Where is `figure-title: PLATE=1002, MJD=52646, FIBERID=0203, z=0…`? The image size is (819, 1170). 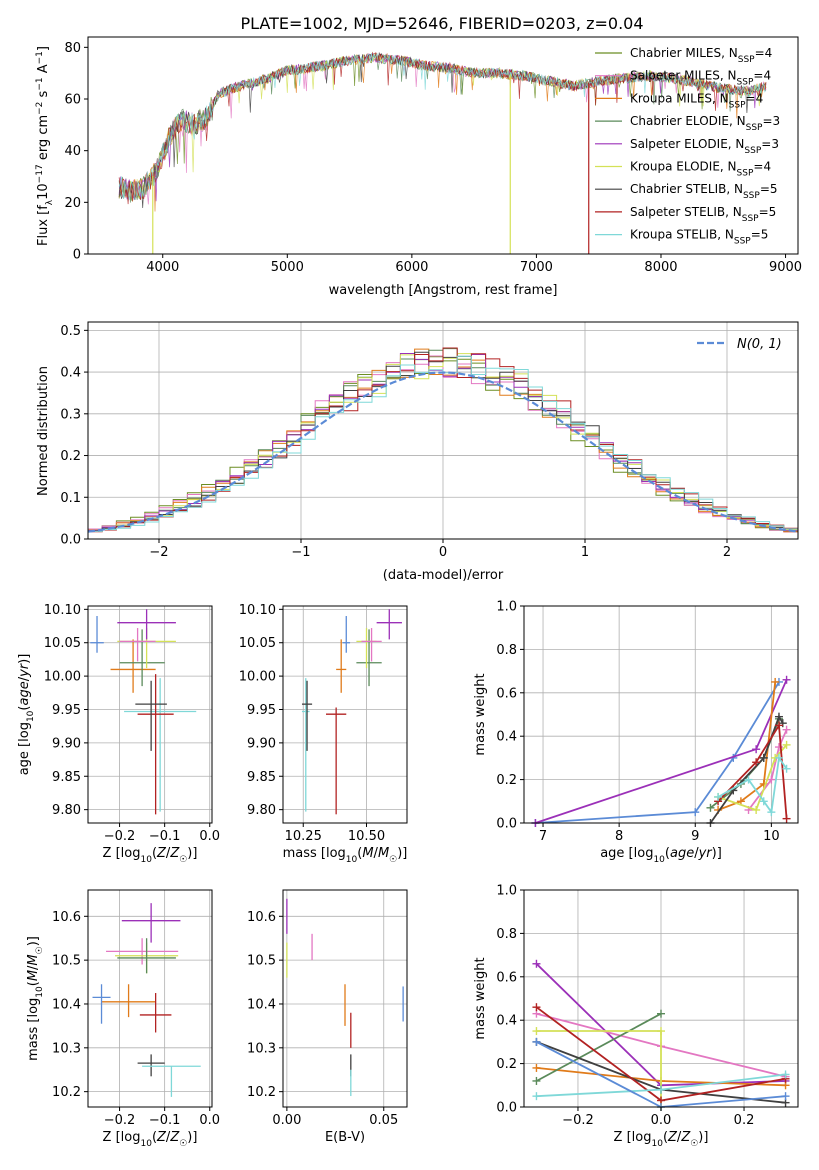 figure-title: PLATE=1002, MJD=52646, FIBERID=0203, z=0… is located at coordinates (441, 23).